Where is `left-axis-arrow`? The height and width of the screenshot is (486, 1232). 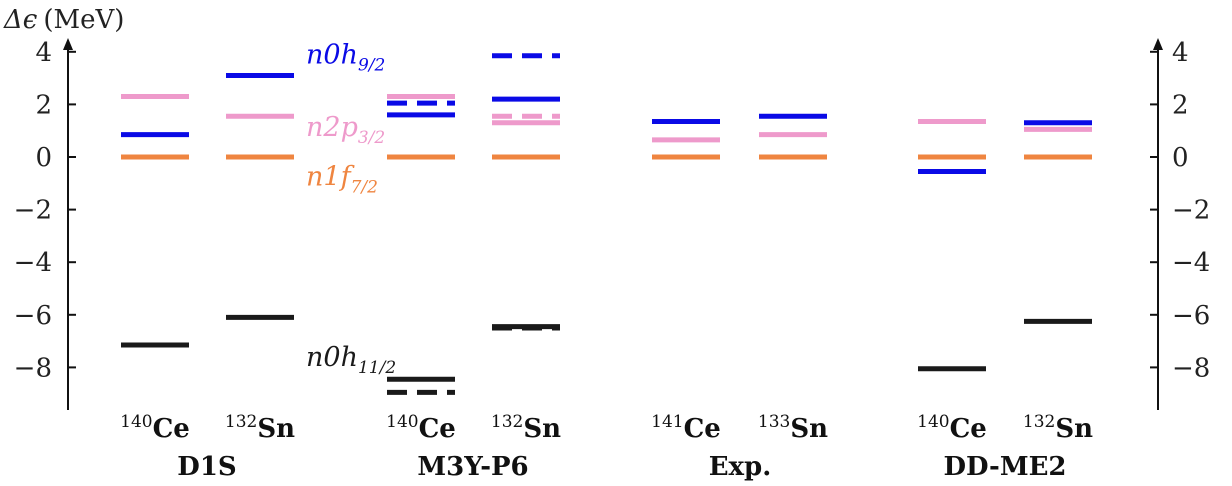 left-axis-arrow is located at coordinates (68, 44).